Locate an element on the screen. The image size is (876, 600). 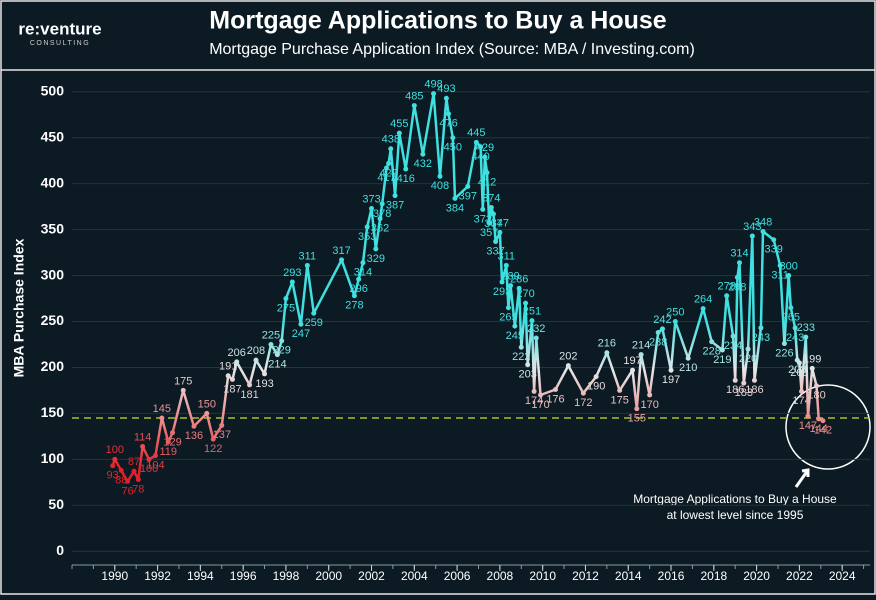
y-tick-label: 350 is located at coordinates (53, 228).